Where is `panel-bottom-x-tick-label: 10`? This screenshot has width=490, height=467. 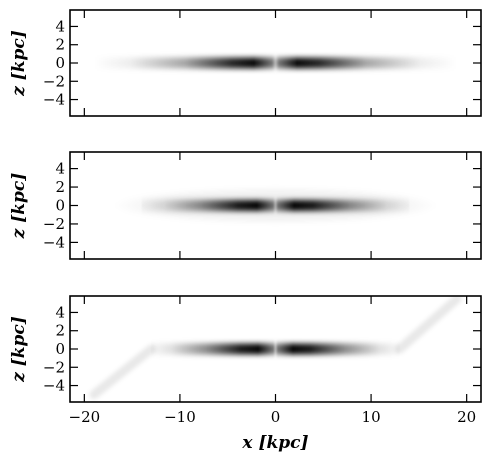 panel-bottom-x-tick-label: 10 is located at coordinates (371, 417).